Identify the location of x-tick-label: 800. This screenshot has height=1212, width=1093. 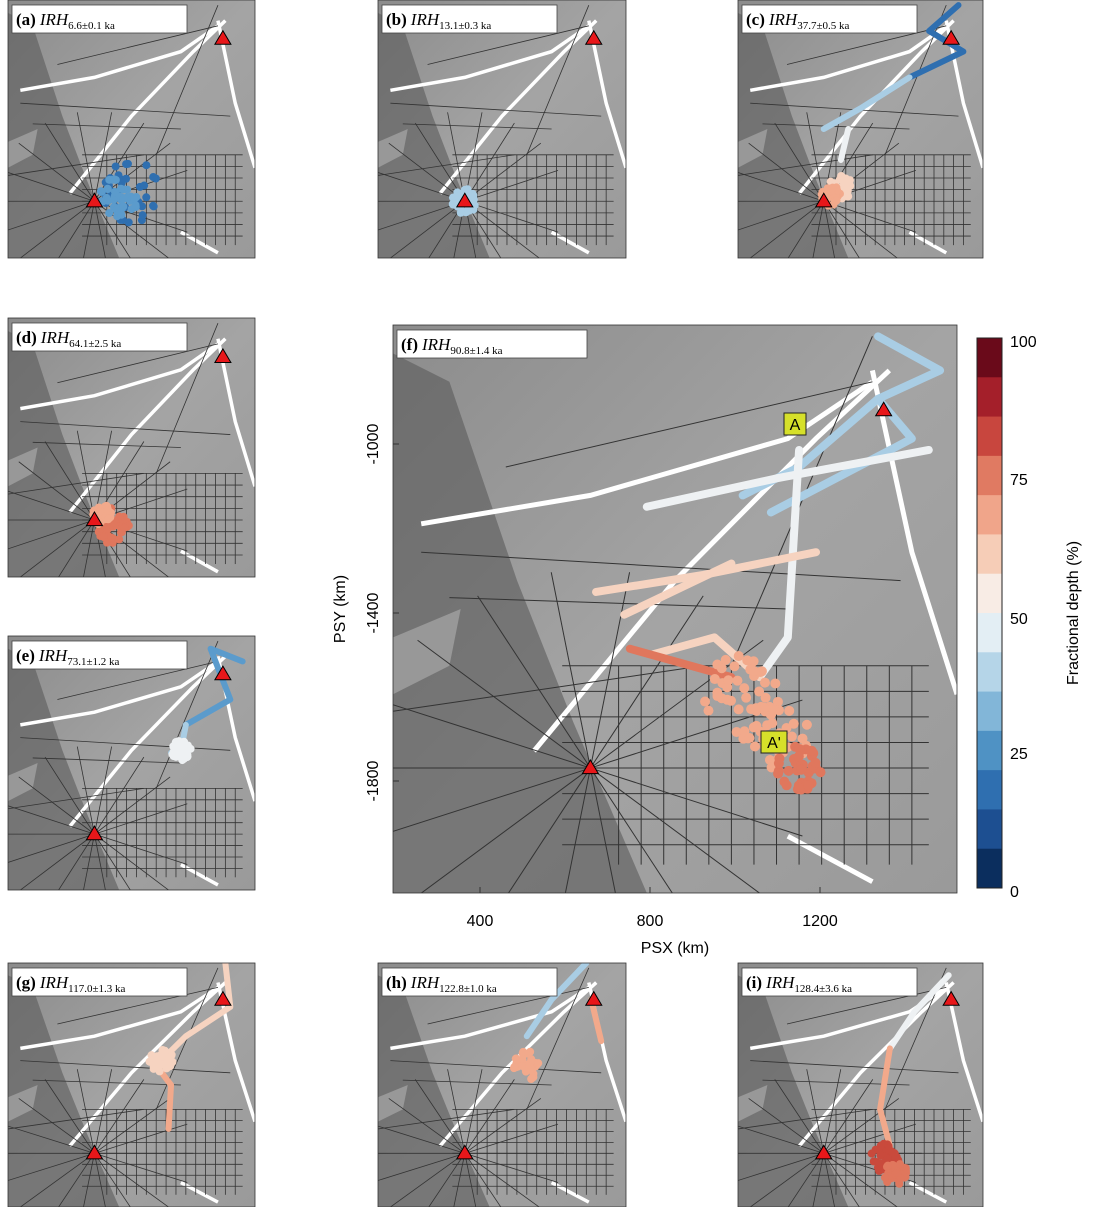
(650, 921).